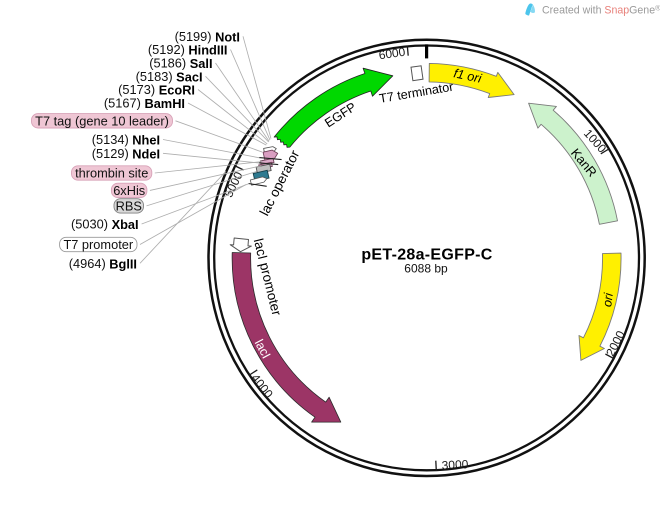  What do you see at coordinates (426, 269) in the screenshot?
I see `svg-text: 6088 bp` at bounding box center [426, 269].